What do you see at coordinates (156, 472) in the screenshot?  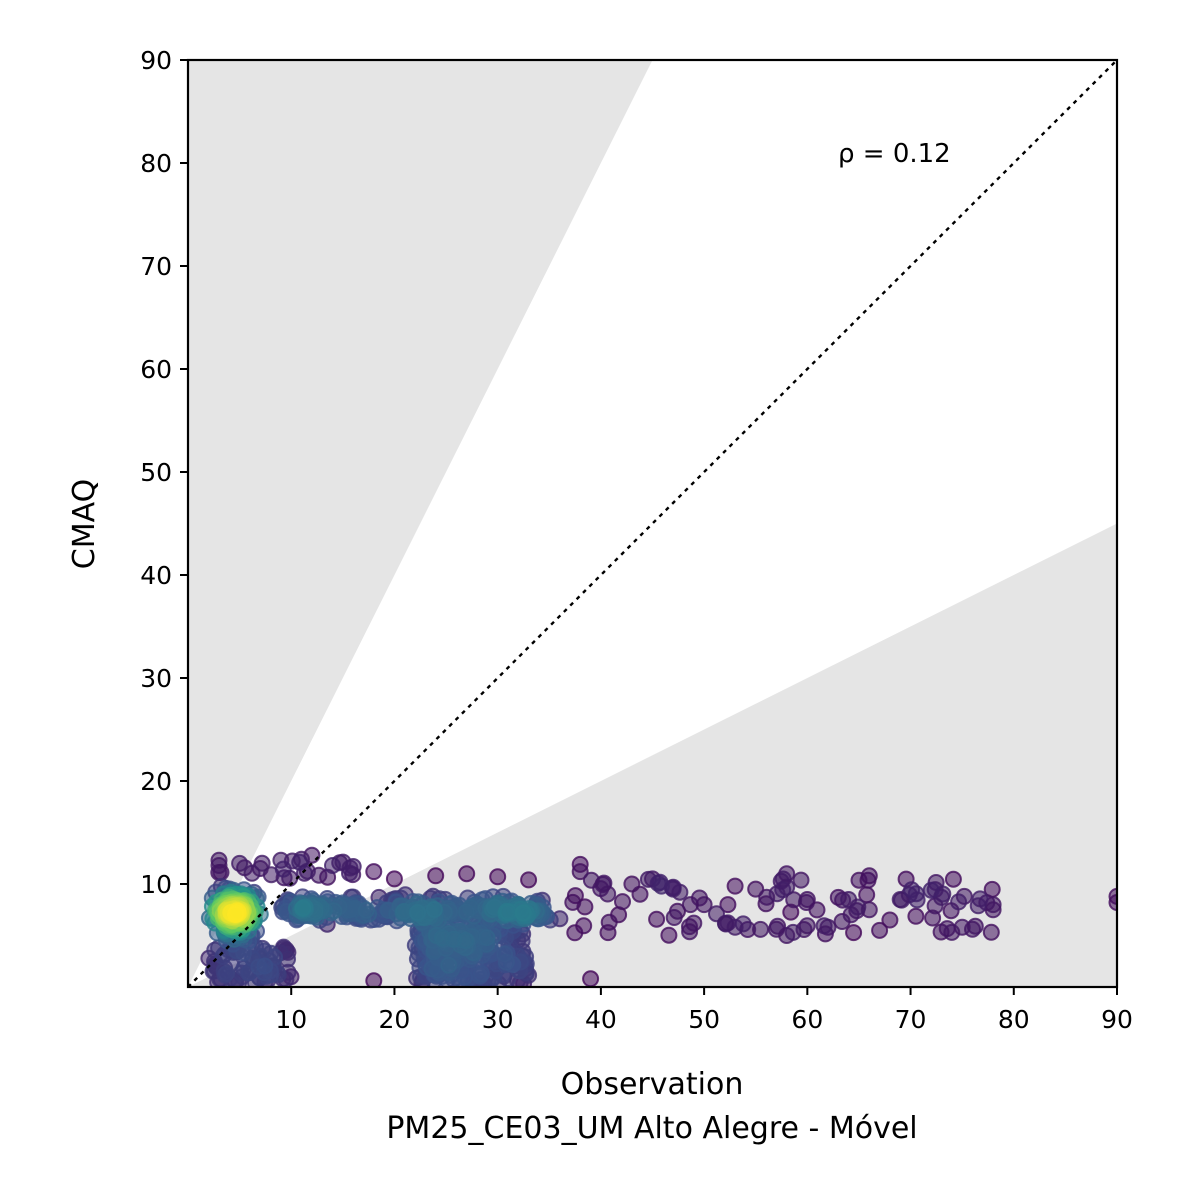 I see `y-tick-label: 50` at bounding box center [156, 472].